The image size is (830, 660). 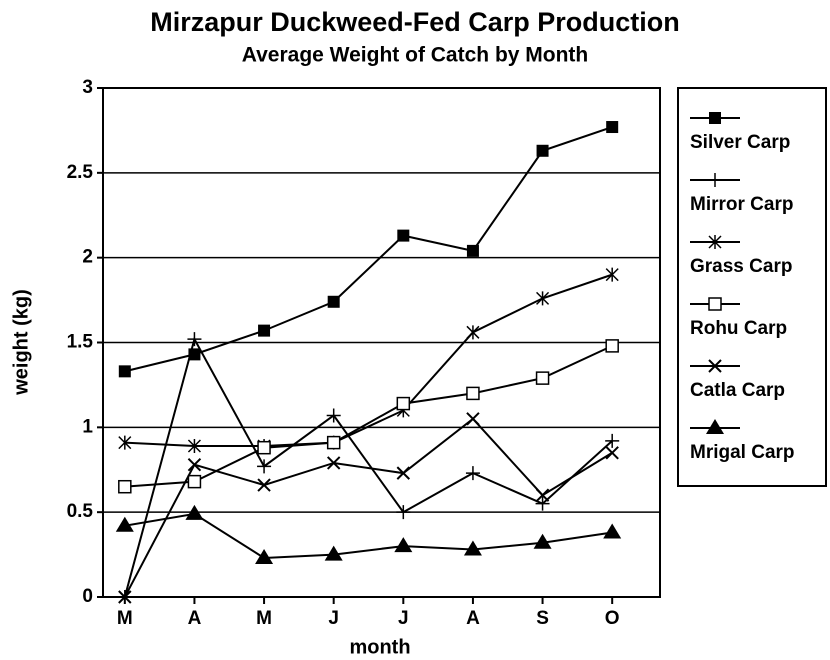 What do you see at coordinates (21, 342) in the screenshot?
I see `y-axis-label: weight (kg)` at bounding box center [21, 342].